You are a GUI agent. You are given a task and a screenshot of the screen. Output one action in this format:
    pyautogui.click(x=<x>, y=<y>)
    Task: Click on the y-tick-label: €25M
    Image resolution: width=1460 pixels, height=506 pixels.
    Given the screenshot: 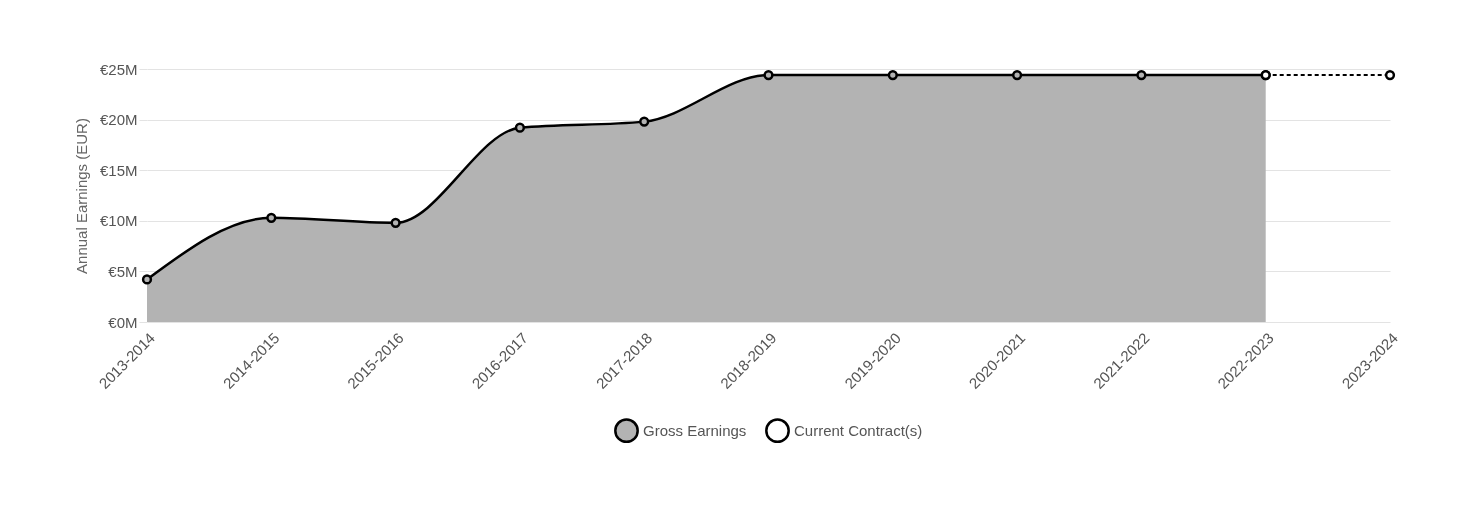 What is the action you would take?
    pyautogui.click(x=118, y=69)
    